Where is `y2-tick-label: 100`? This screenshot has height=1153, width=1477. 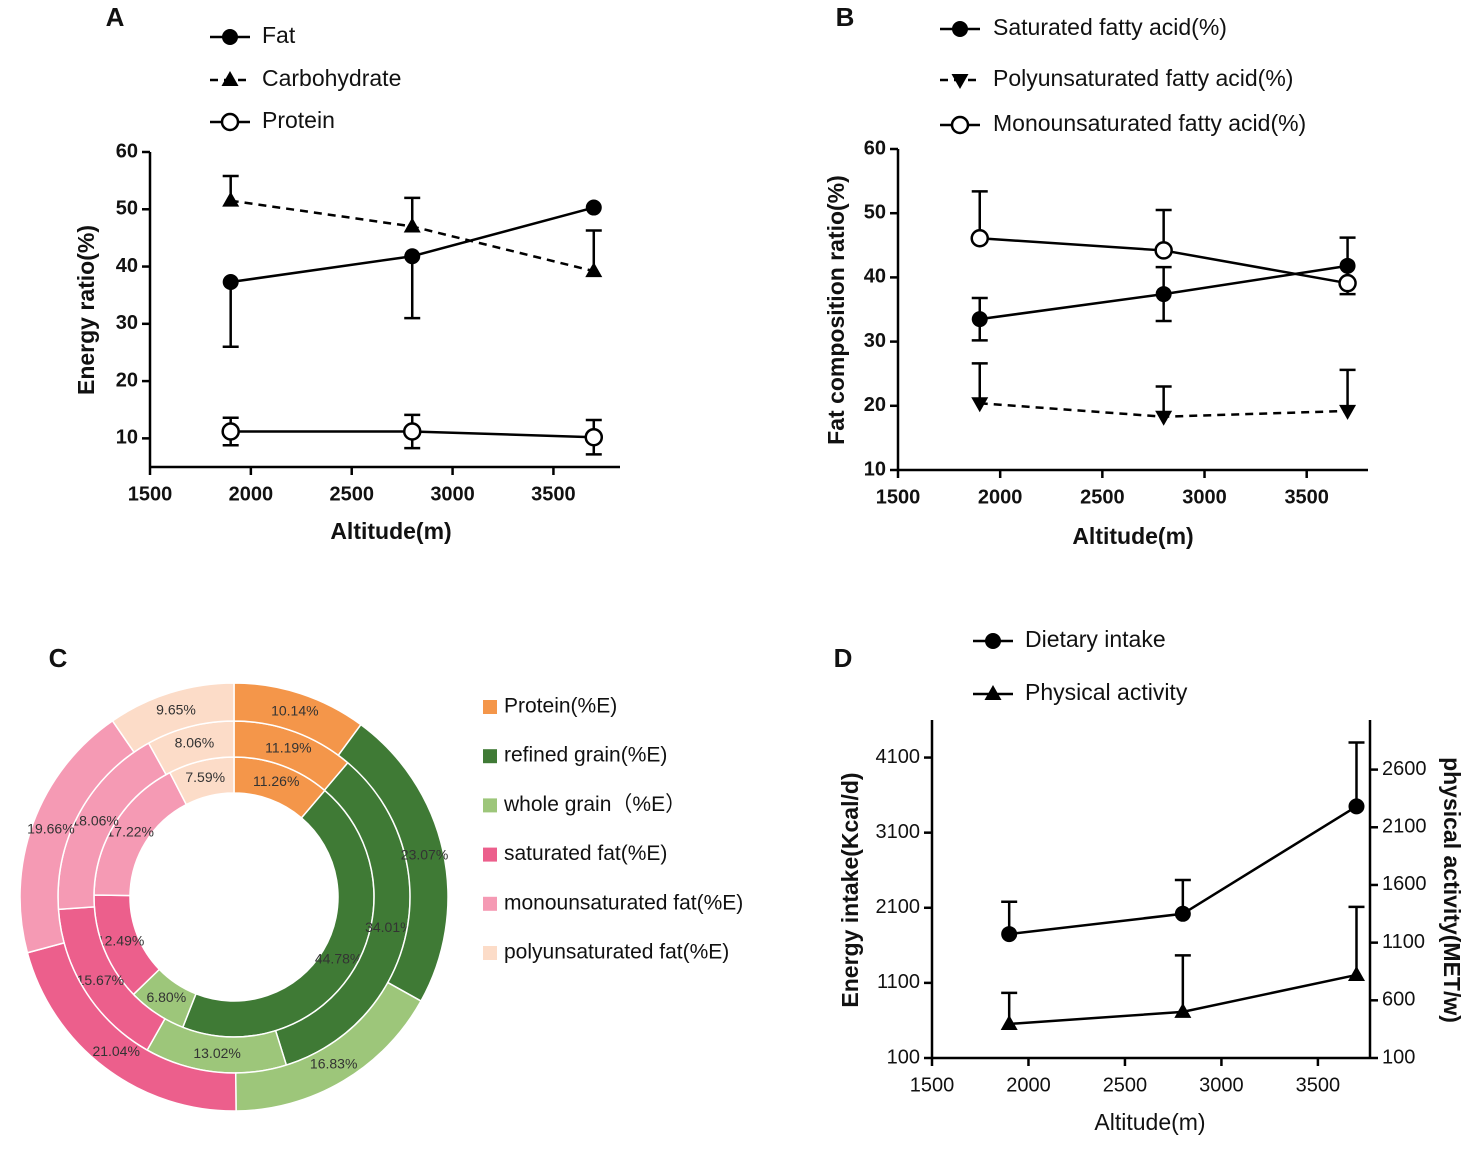 y2-tick-label: 100 is located at coordinates (1398, 1057).